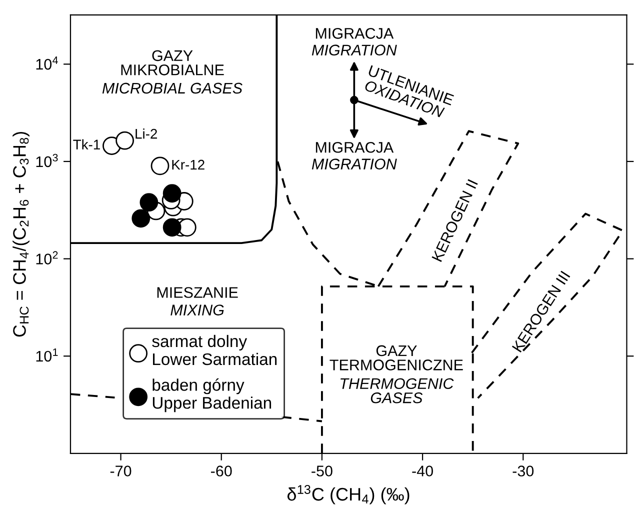 The height and width of the screenshot is (517, 635). I want to click on y-tick-label: 10$^{4}$, so click(47, 63).